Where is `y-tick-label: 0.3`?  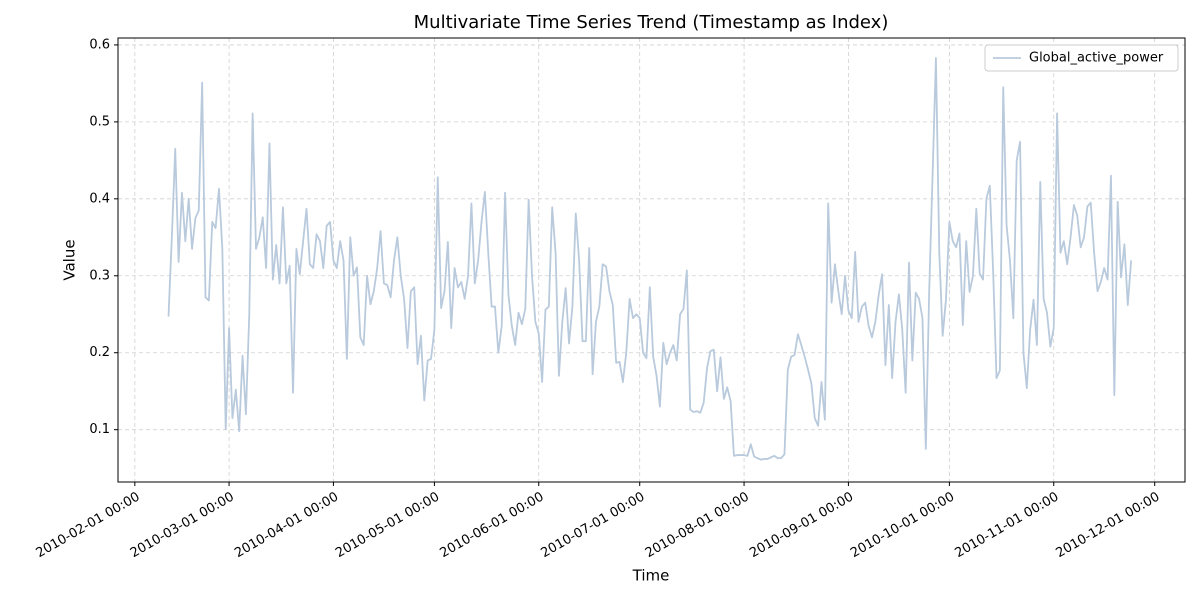
y-tick-label: 0.3 is located at coordinates (99, 275).